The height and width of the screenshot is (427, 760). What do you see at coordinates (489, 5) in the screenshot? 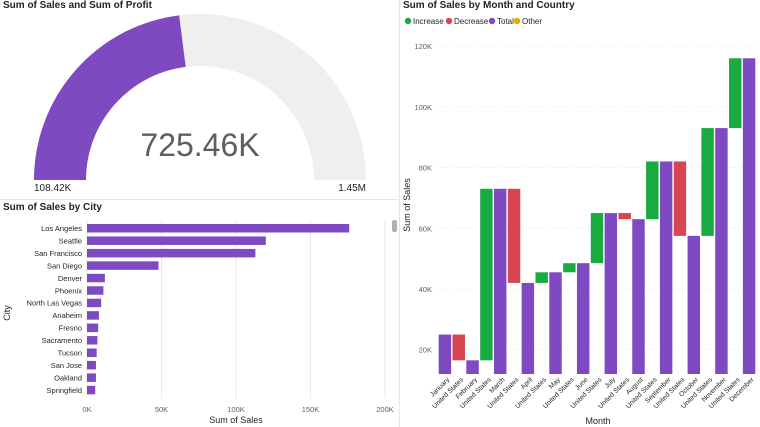
I see `waterfall-title: Sum of Sales by Month and Country` at bounding box center [489, 5].